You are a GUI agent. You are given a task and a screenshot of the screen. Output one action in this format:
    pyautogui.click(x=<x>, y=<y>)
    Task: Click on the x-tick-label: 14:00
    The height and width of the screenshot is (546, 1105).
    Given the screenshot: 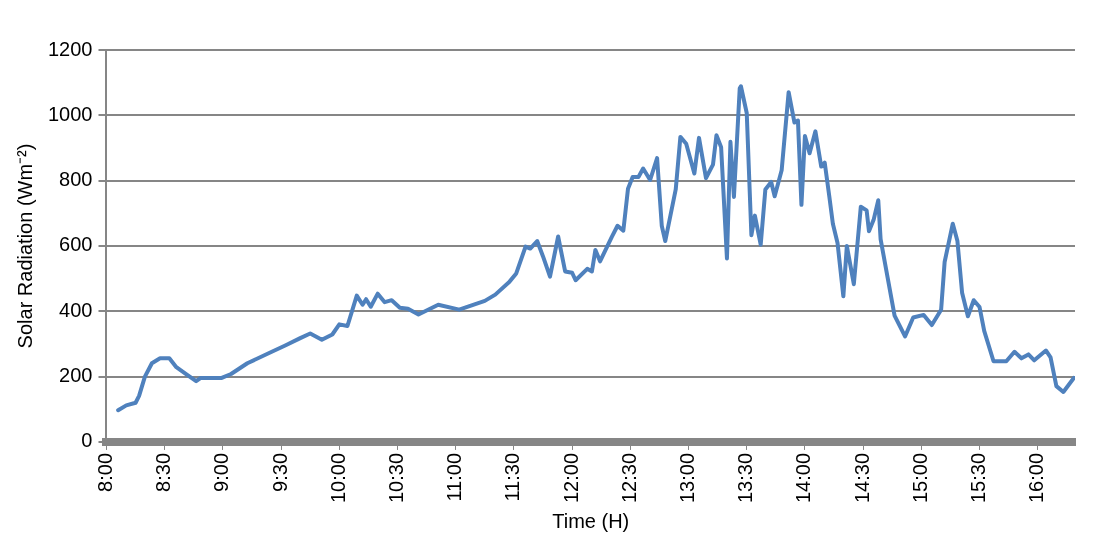 What is the action you would take?
    pyautogui.click(x=803, y=478)
    